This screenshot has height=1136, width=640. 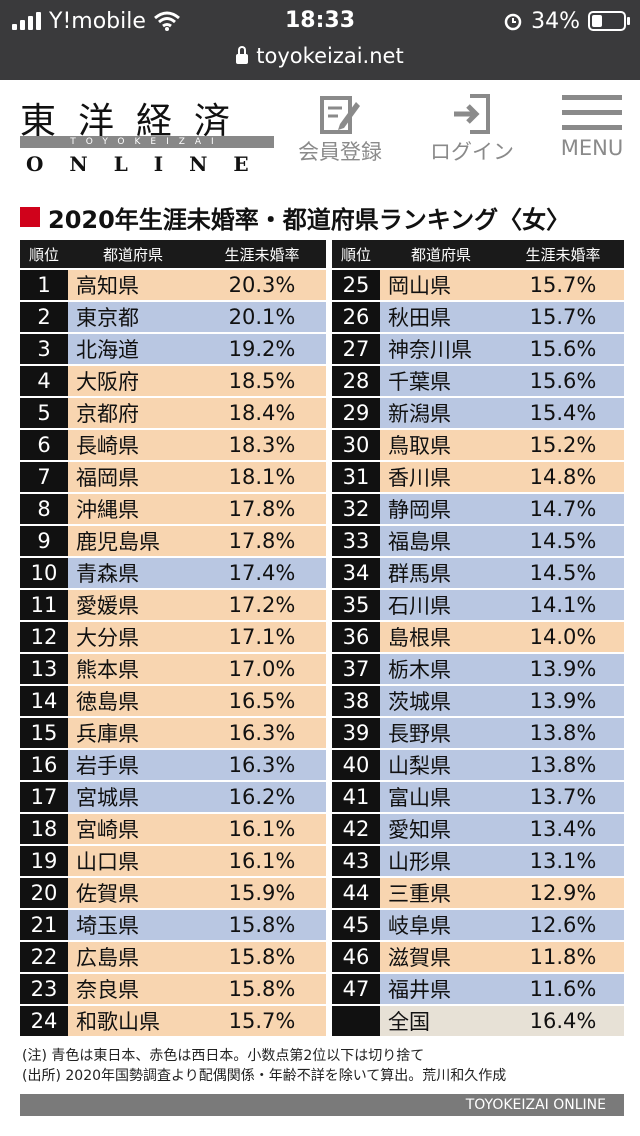 I want to click on cell-rank: 45, so click(x=353, y=925).